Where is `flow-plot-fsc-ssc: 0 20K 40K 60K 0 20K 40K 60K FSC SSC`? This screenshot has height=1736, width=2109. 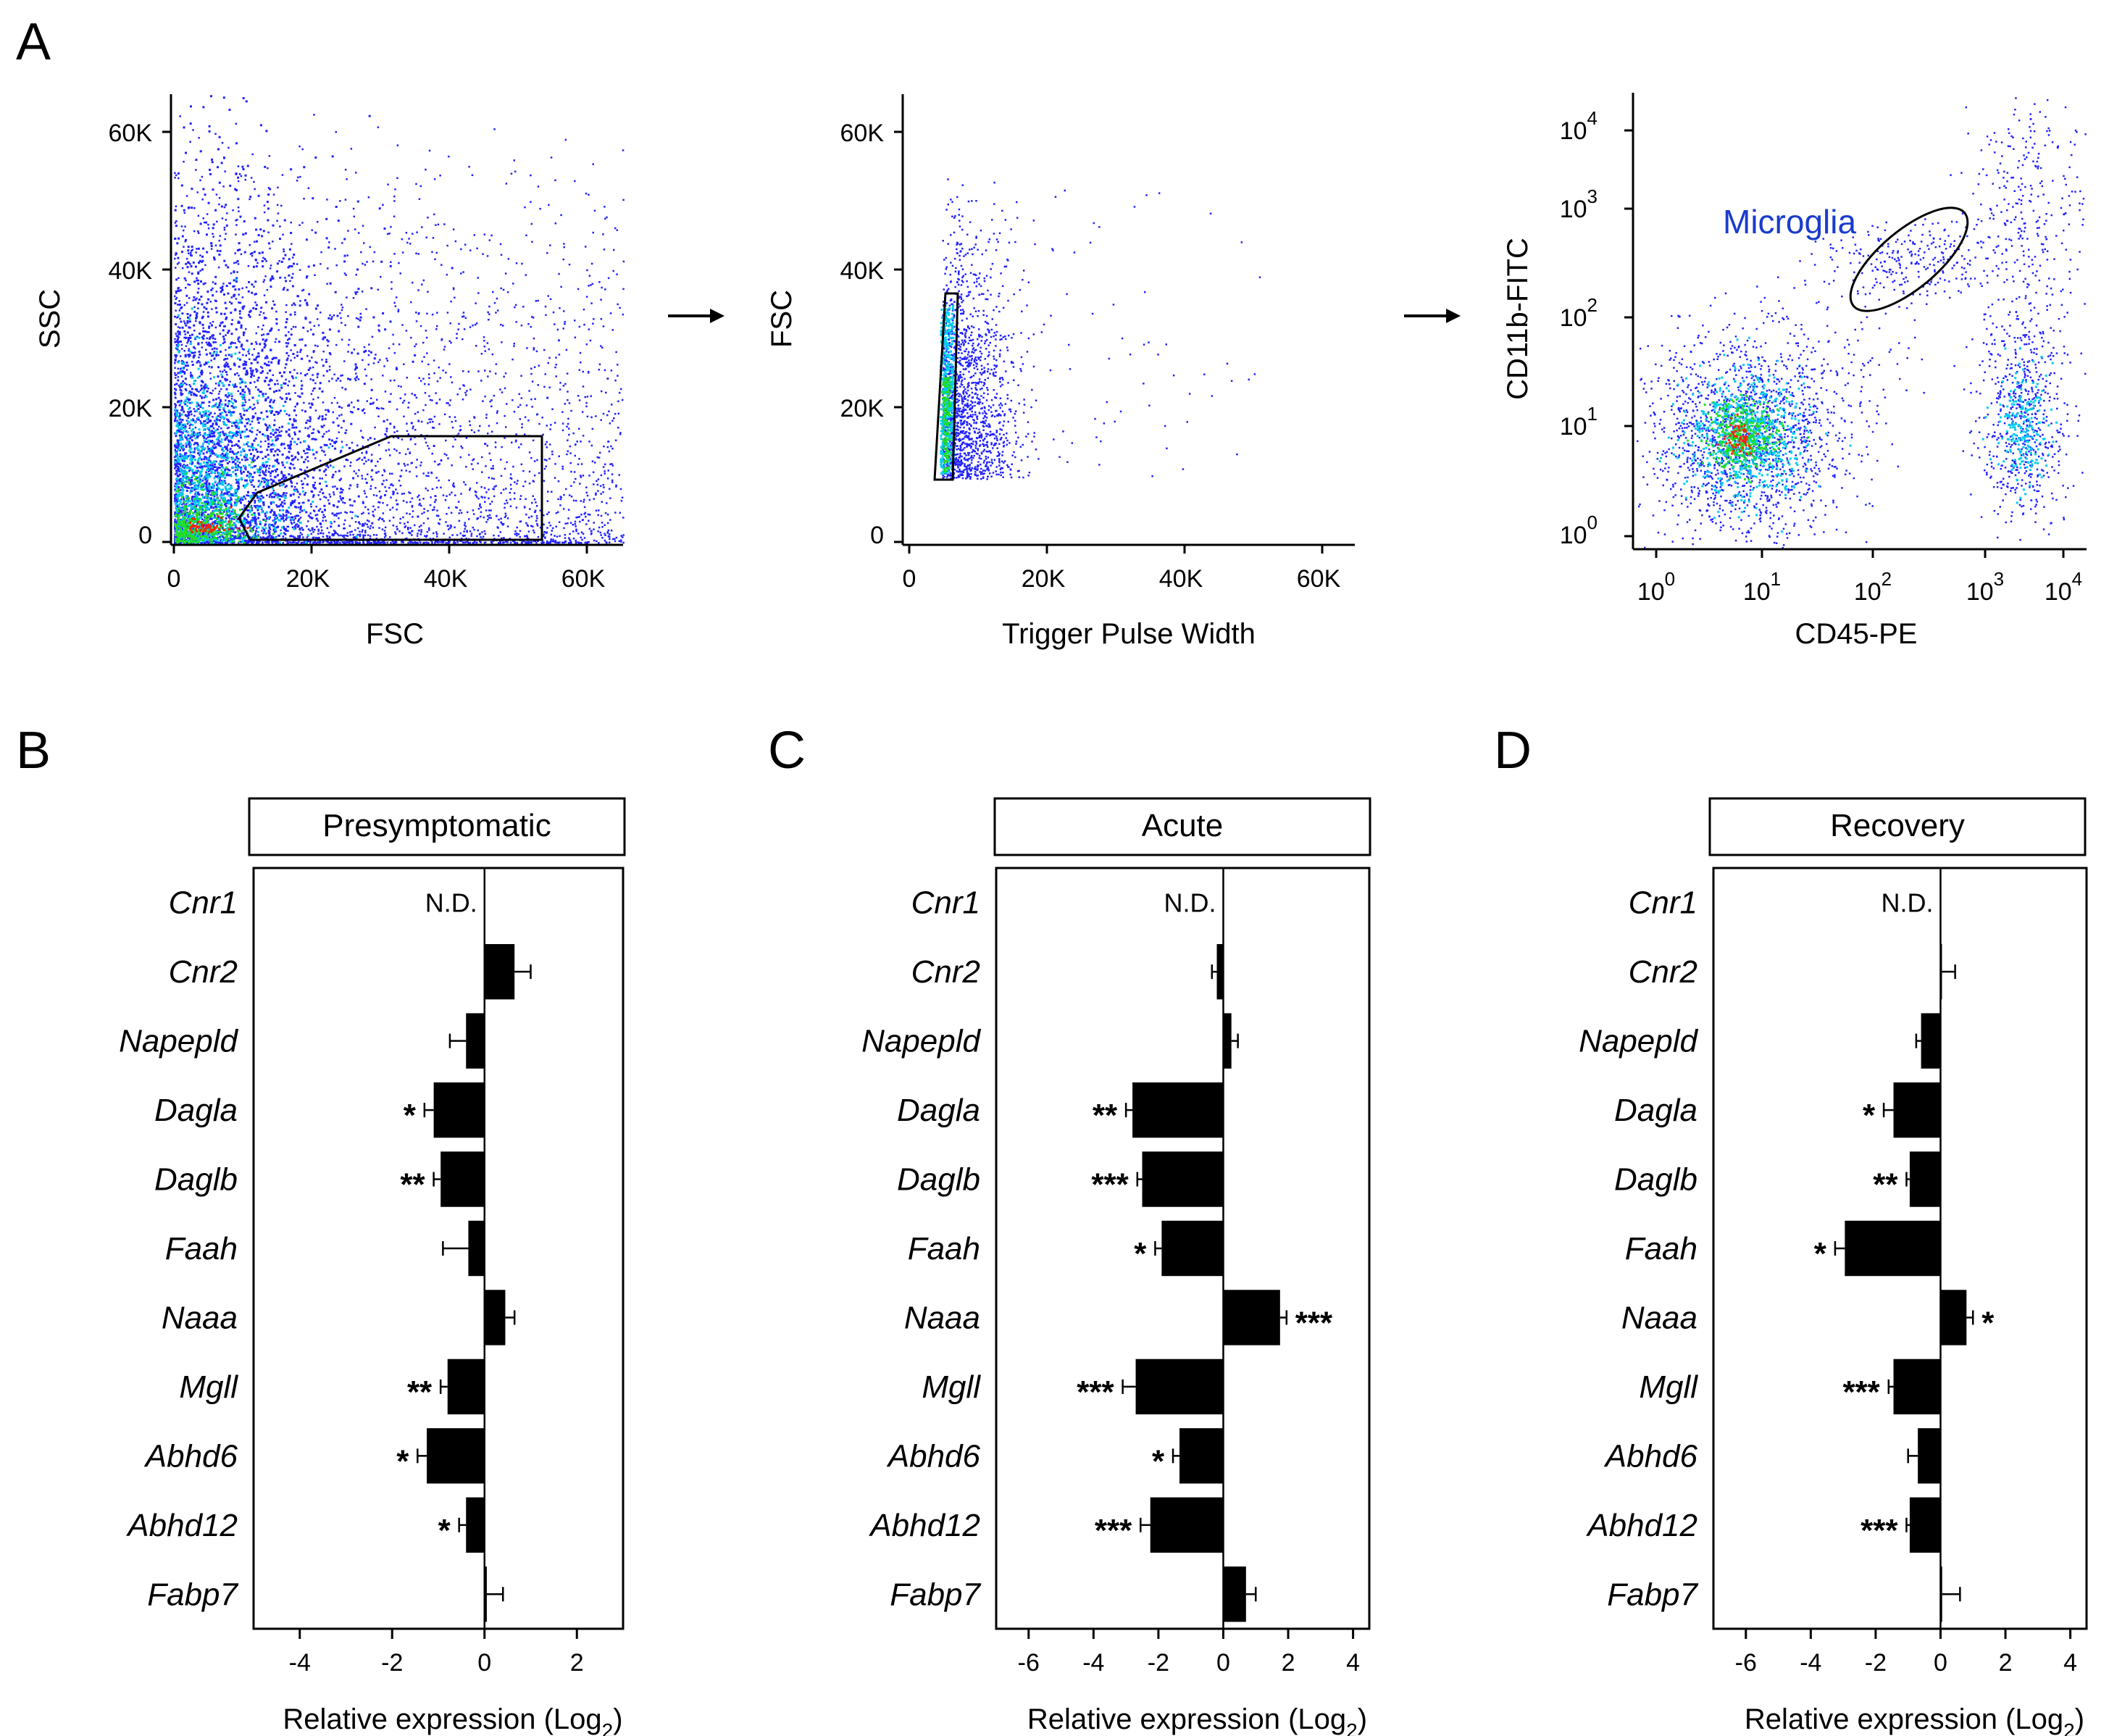 flow-plot-fsc-ssc: 0 20K 40K 60K 0 20K 40K 60K FSC SSC is located at coordinates (329, 372).